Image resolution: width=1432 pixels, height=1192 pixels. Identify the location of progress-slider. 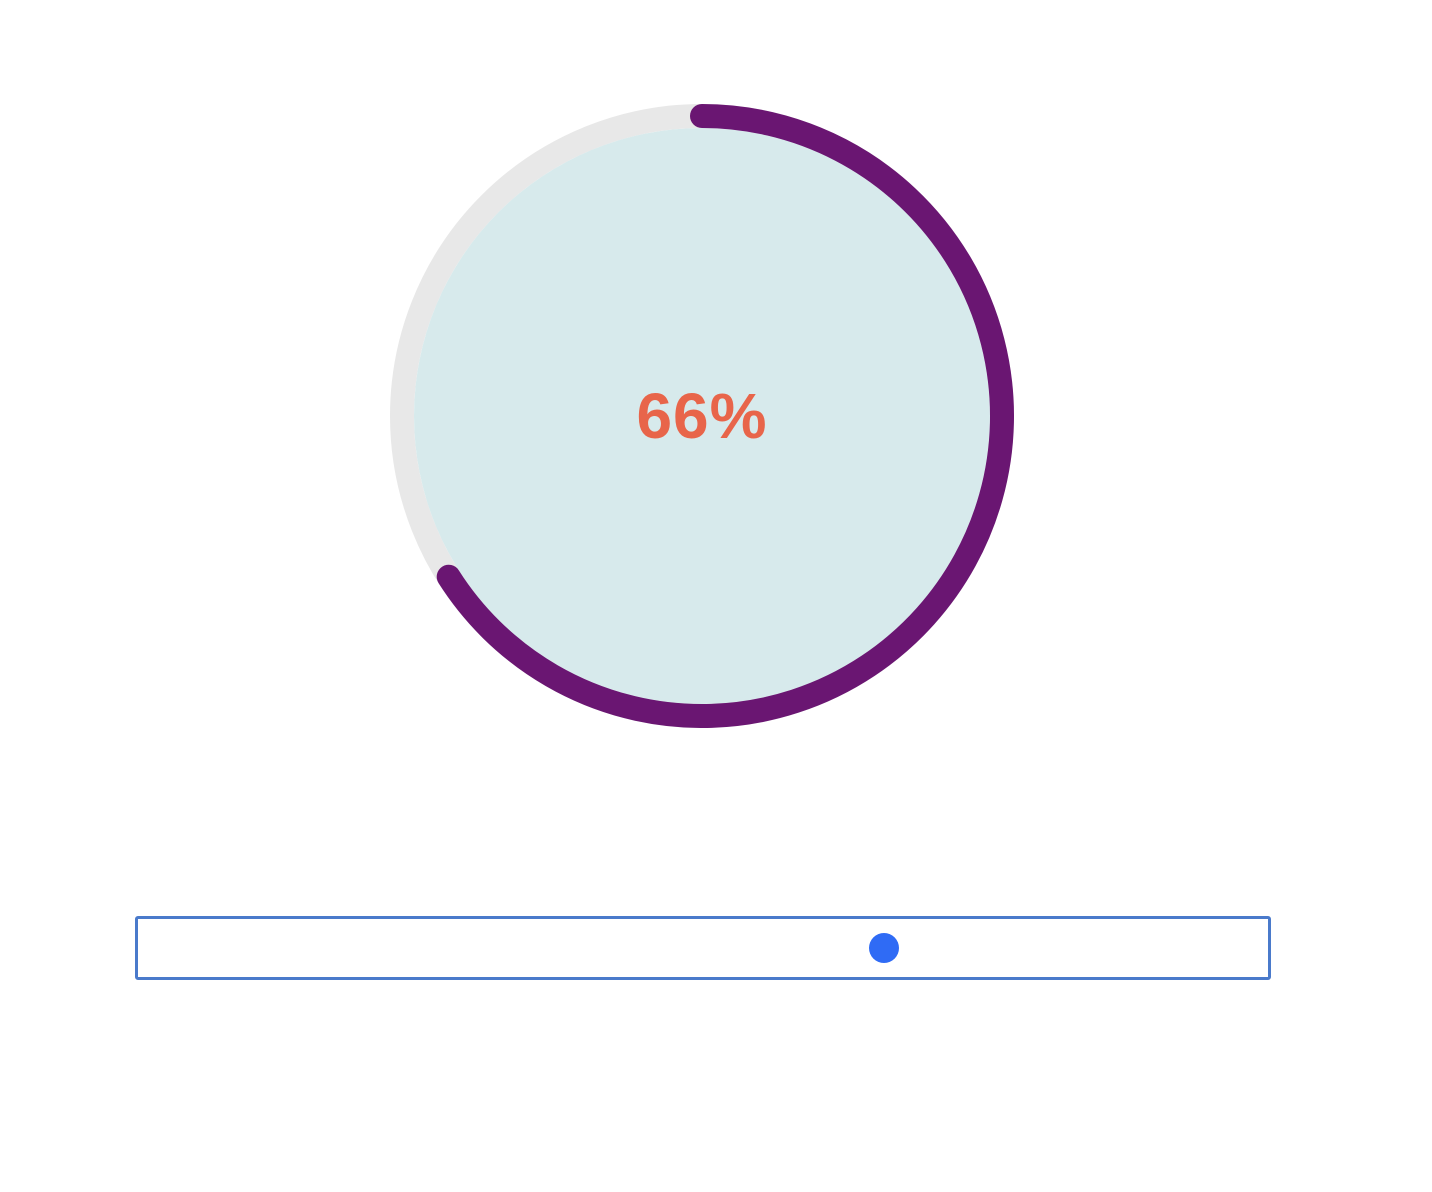
(703, 948).